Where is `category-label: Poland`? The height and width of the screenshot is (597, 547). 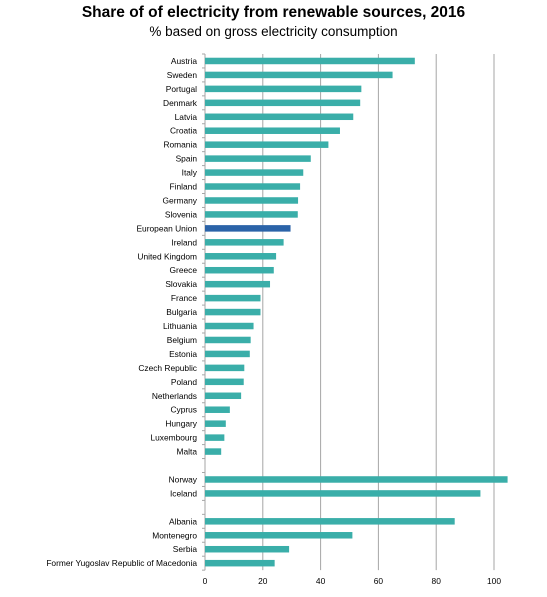 category-label: Poland is located at coordinates (184, 382).